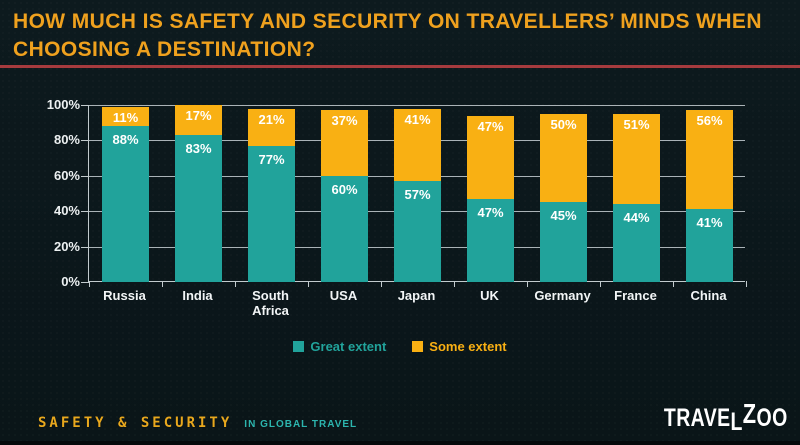 This screenshot has height=445, width=800. I want to click on category-label-france: France, so click(635, 295).